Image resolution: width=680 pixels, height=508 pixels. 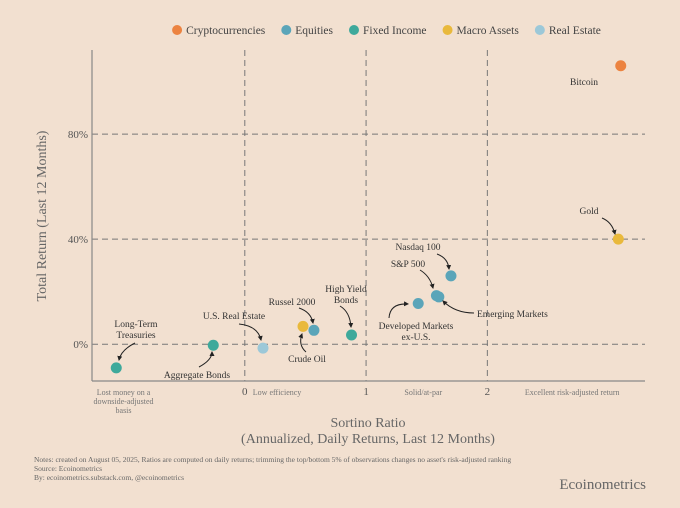 What do you see at coordinates (488, 31) in the screenshot?
I see `legend-label: Macro Assets` at bounding box center [488, 31].